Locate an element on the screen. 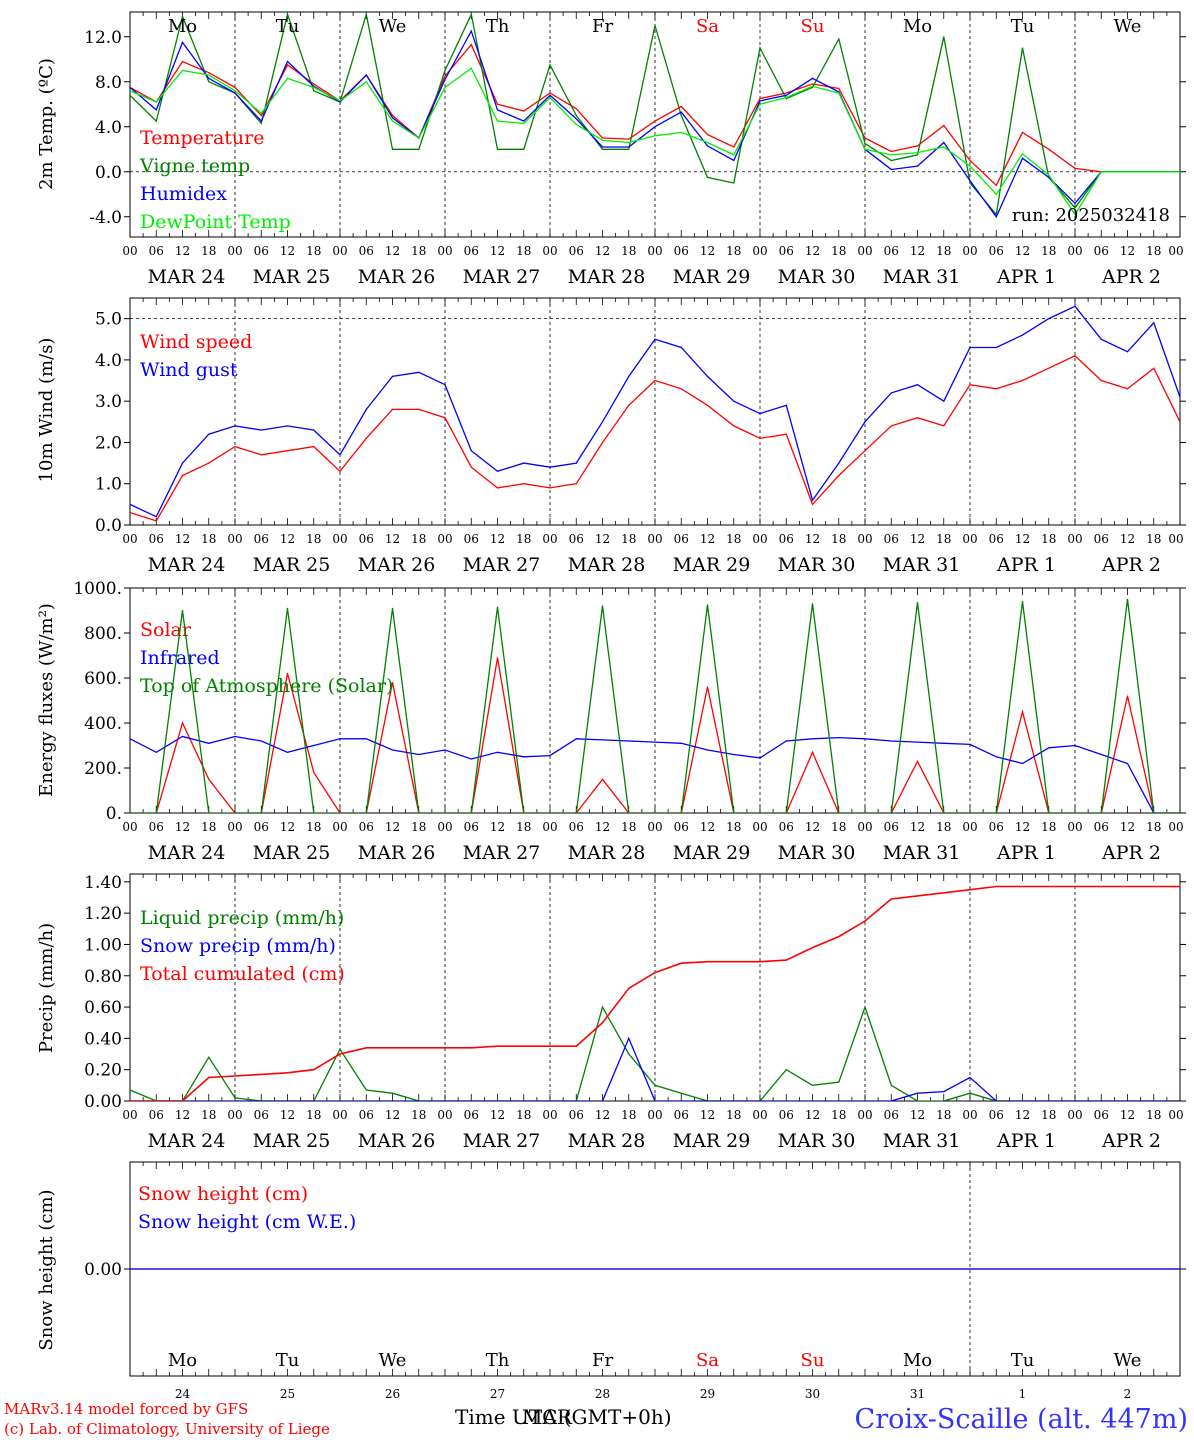  weekday-label: Tu is located at coordinates (1023, 1360).